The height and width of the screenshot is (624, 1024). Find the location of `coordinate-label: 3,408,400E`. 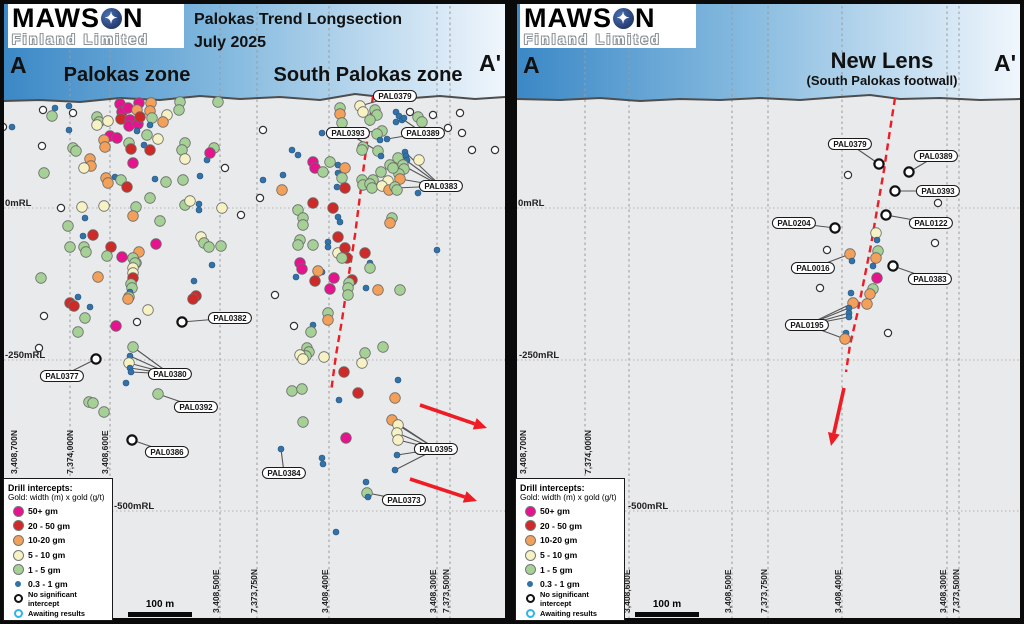

coordinate-label: 3,408,400E is located at coordinates (838, 591).